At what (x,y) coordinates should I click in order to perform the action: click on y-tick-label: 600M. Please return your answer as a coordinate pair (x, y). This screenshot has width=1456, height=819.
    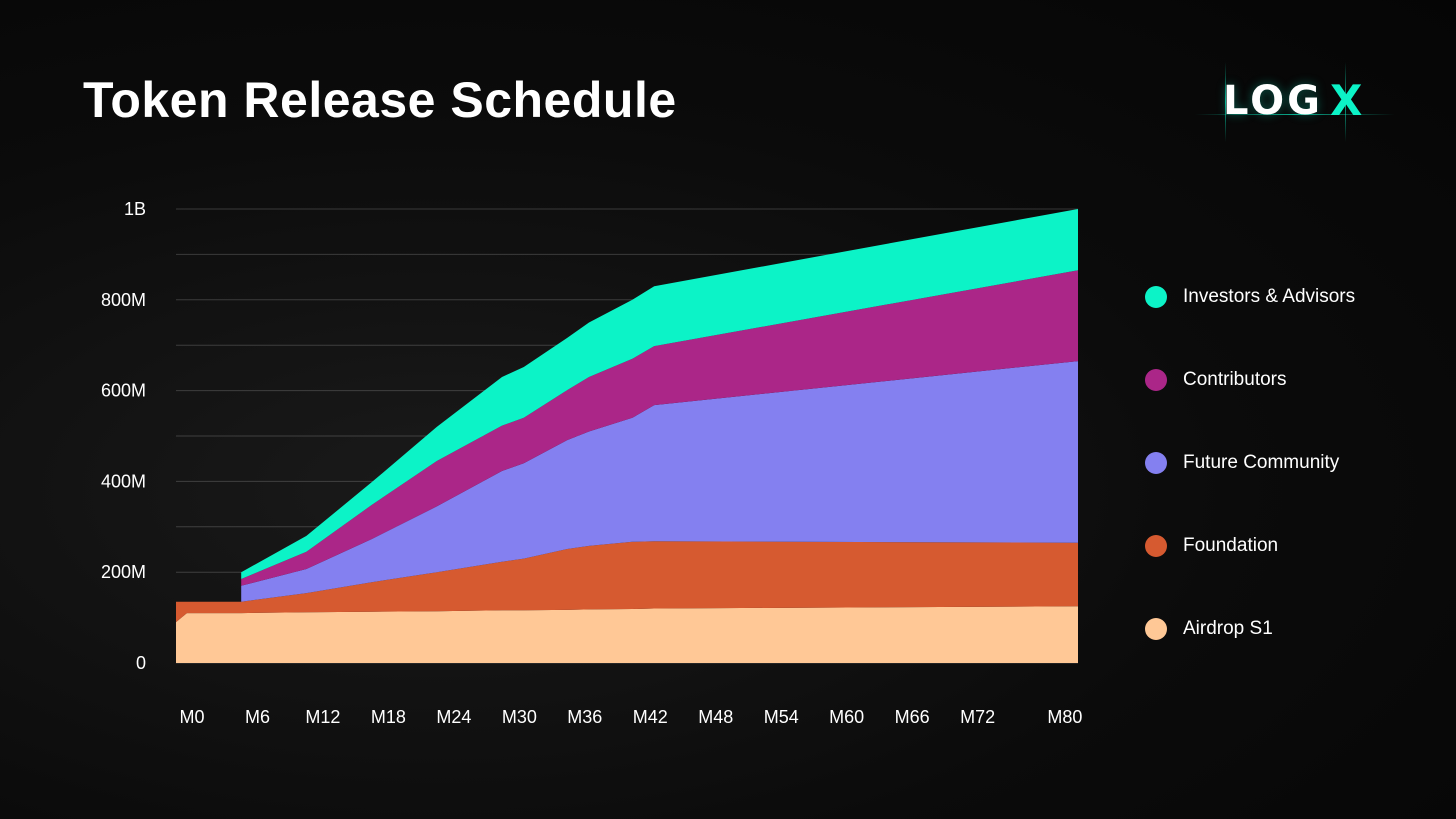
    Looking at the image, I should click on (123, 391).